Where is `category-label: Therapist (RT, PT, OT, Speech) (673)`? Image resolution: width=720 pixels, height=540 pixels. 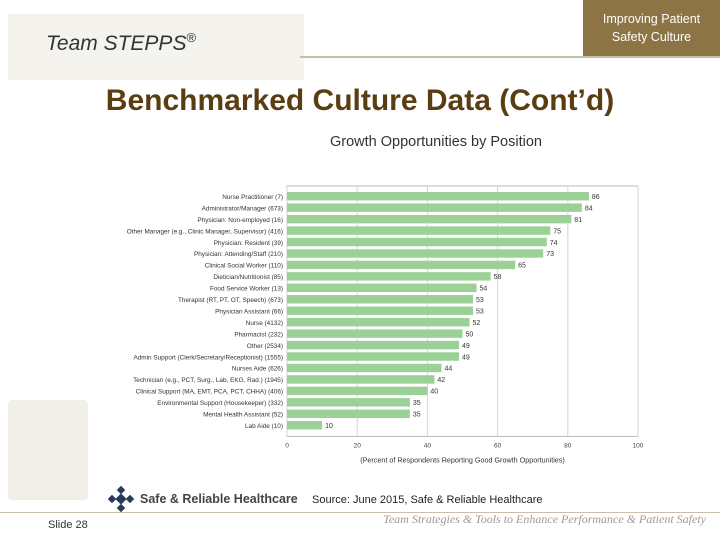 category-label: Therapist (RT, PT, OT, Speech) (673) is located at coordinates (230, 300).